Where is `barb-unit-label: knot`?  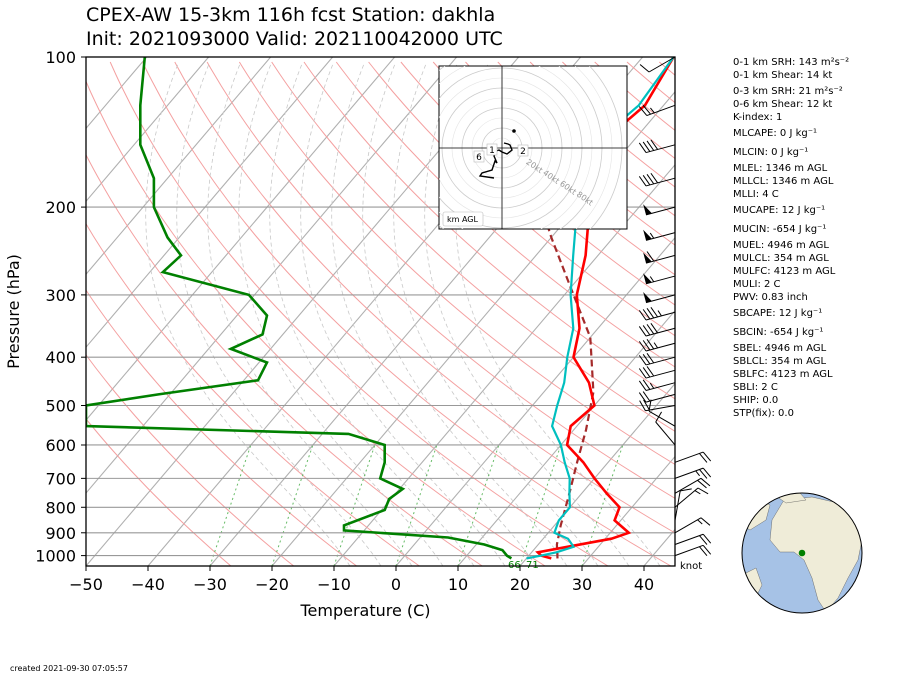 barb-unit-label: knot is located at coordinates (691, 566).